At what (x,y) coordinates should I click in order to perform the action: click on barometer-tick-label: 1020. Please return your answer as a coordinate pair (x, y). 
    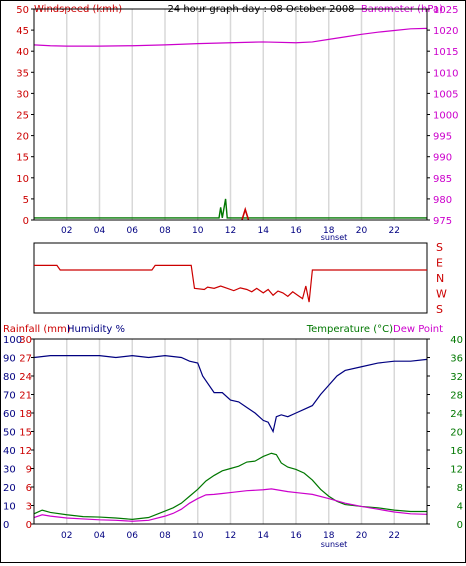
    Looking at the image, I should click on (445, 31).